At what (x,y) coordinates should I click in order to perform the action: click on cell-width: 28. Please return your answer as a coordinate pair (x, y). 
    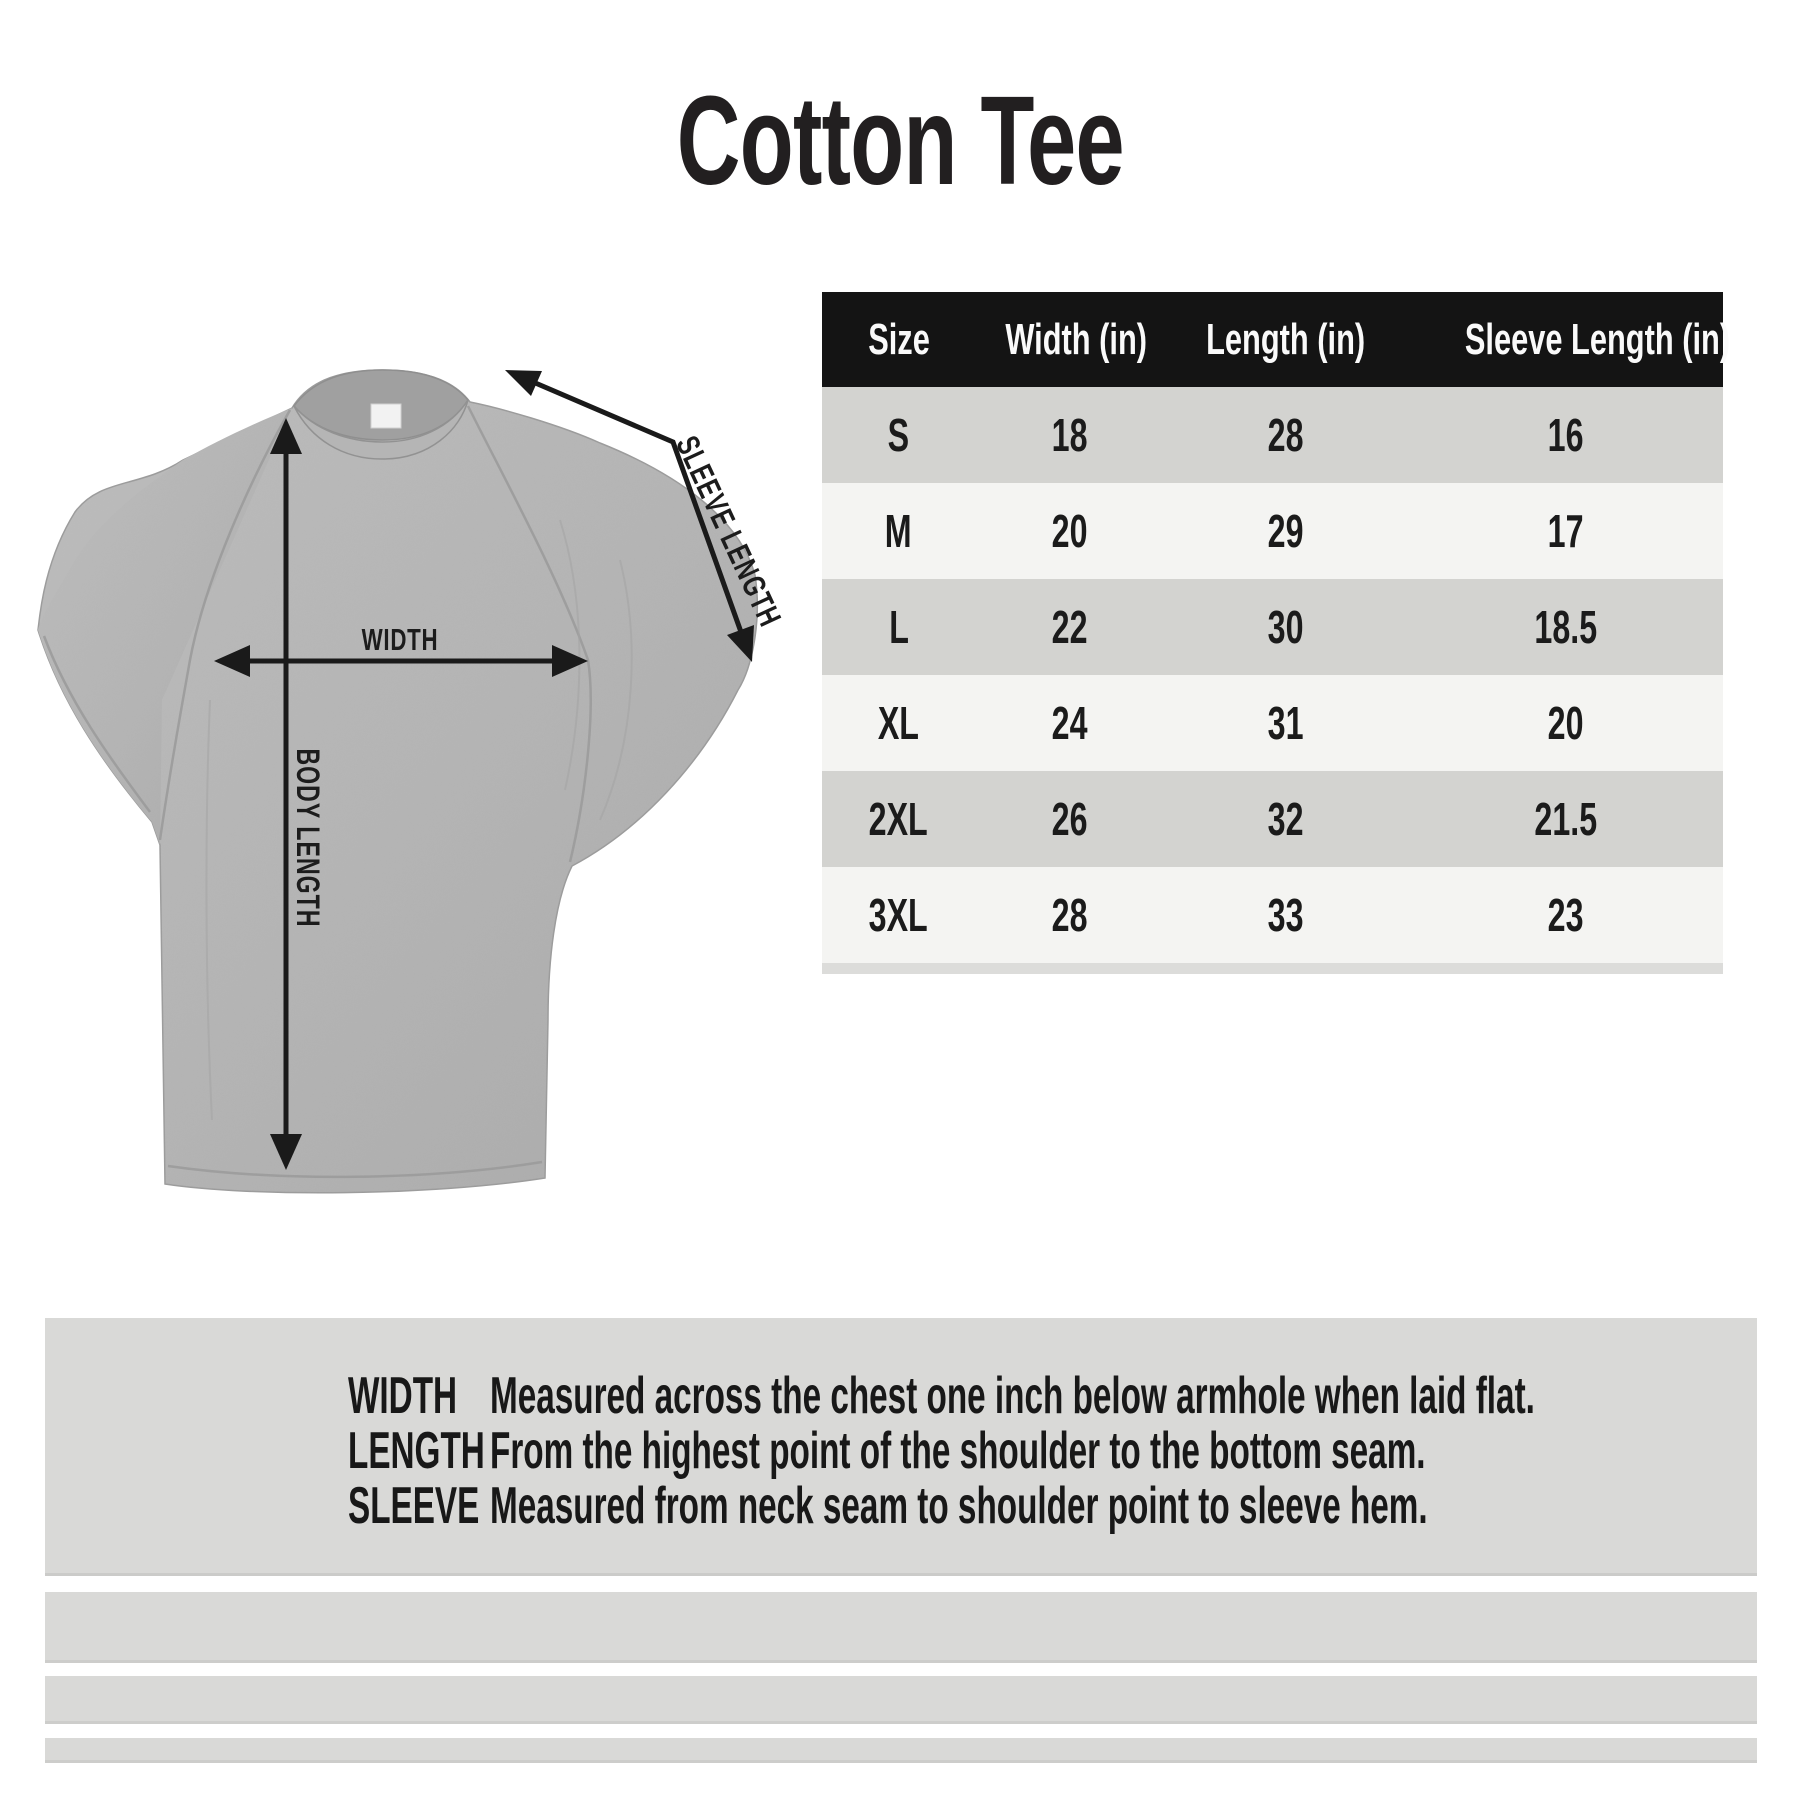
    Looking at the image, I should click on (1069, 915).